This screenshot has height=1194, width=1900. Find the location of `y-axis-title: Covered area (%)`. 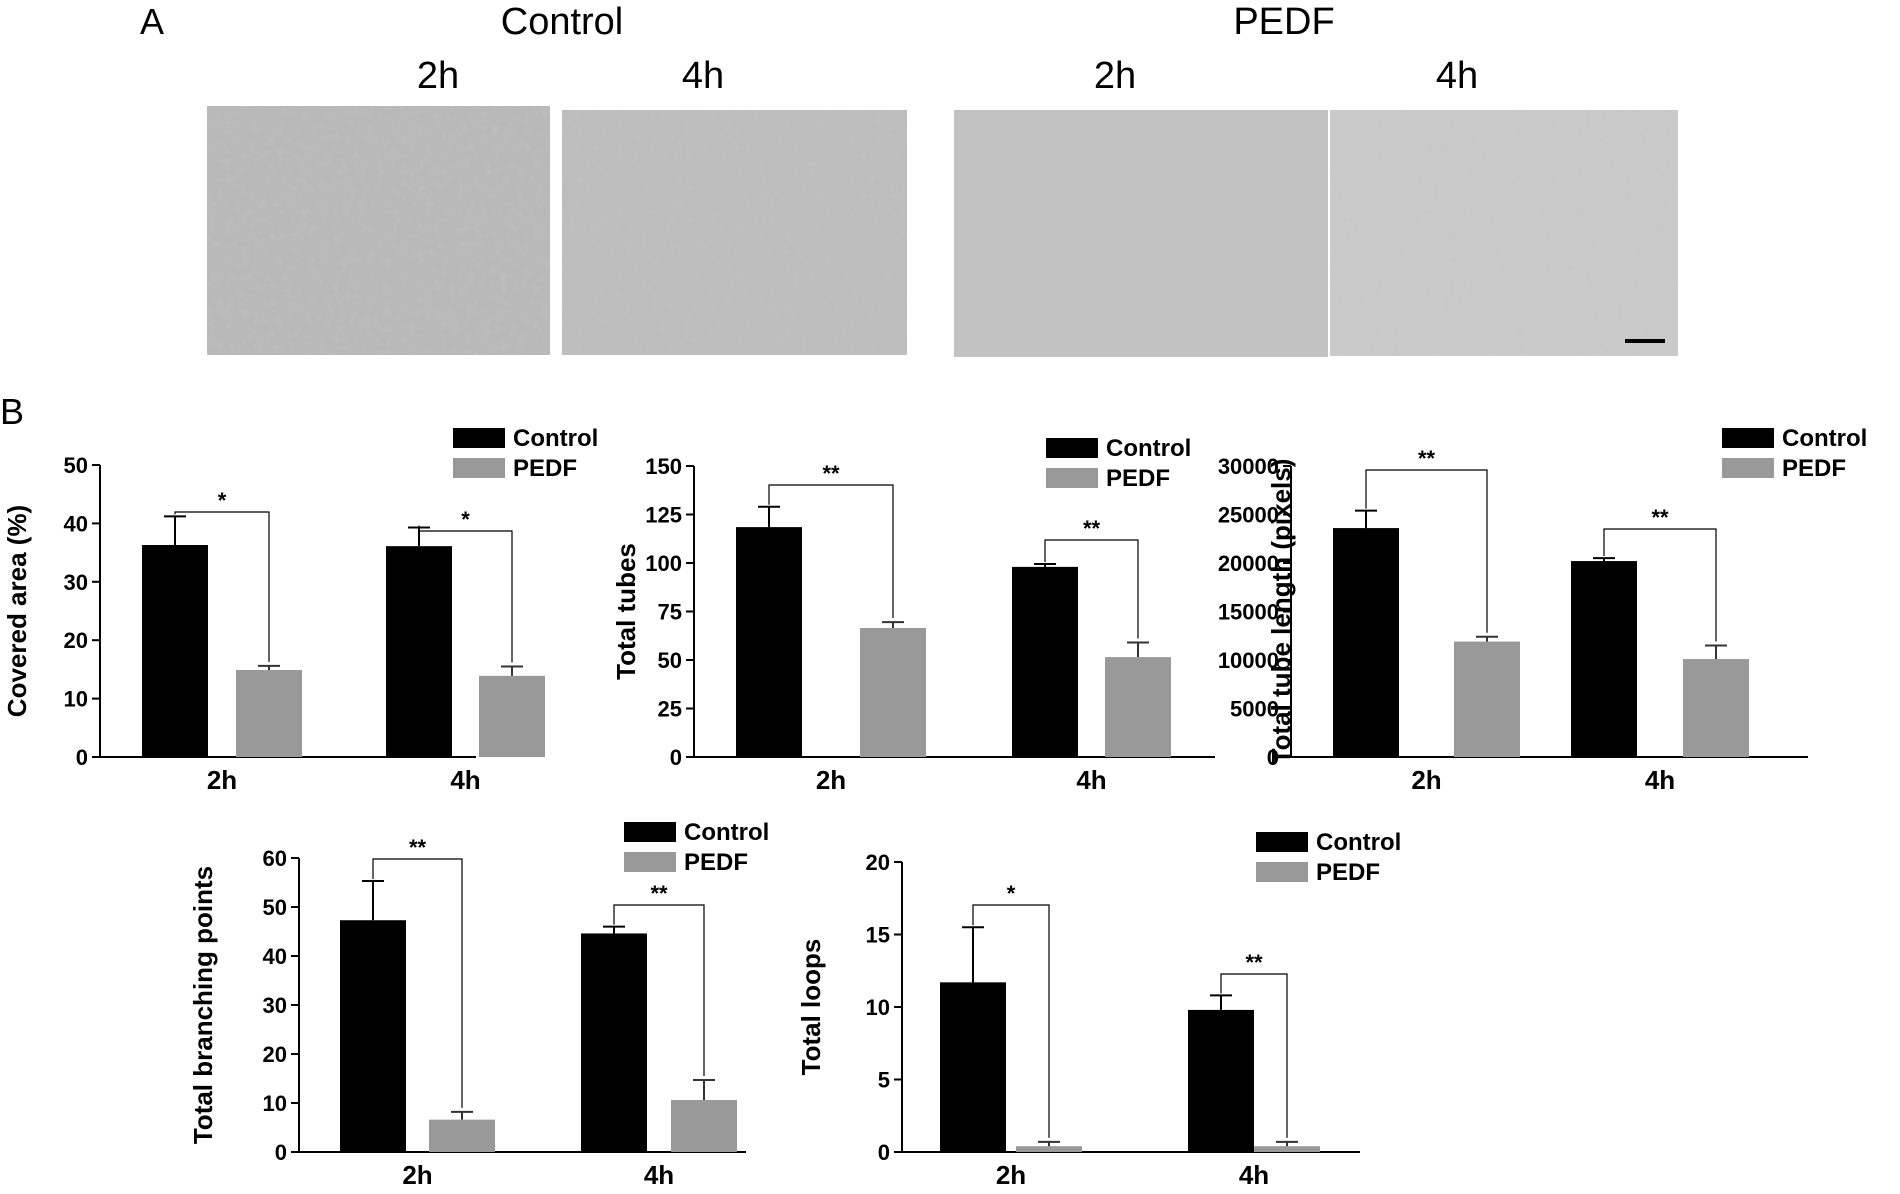

y-axis-title: Covered area (%) is located at coordinates (17, 611).